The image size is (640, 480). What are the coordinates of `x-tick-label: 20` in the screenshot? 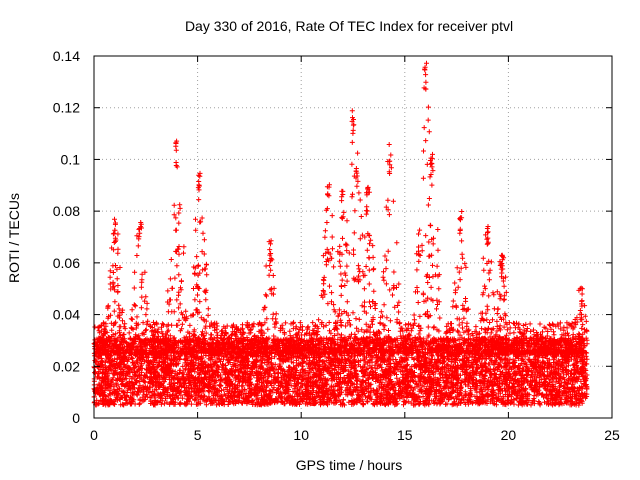 It's located at (509, 435).